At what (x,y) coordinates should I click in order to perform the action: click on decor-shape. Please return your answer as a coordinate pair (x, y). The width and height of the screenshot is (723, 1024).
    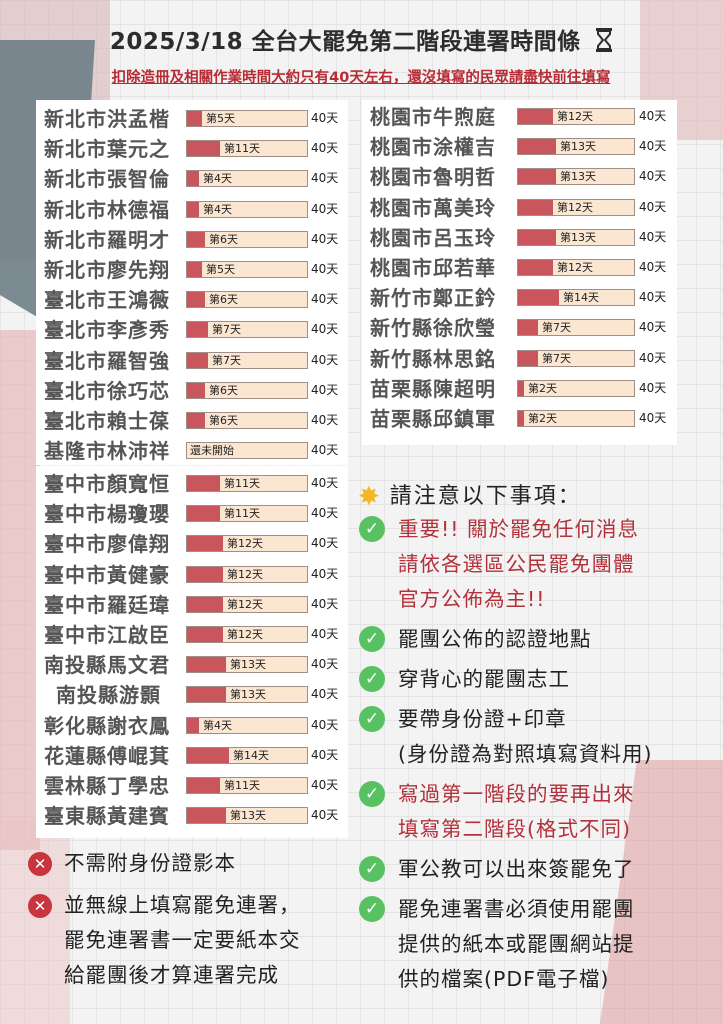
    Looking at the image, I should click on (35, 922).